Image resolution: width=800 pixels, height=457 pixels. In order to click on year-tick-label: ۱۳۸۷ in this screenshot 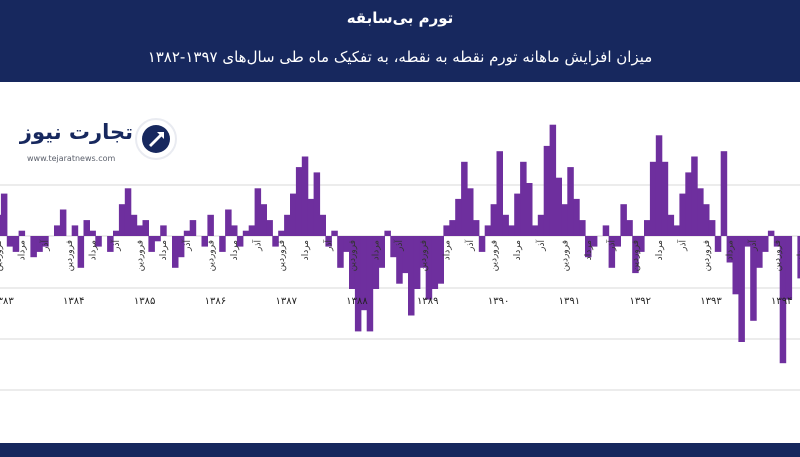, I will do `click(286, 301)`.